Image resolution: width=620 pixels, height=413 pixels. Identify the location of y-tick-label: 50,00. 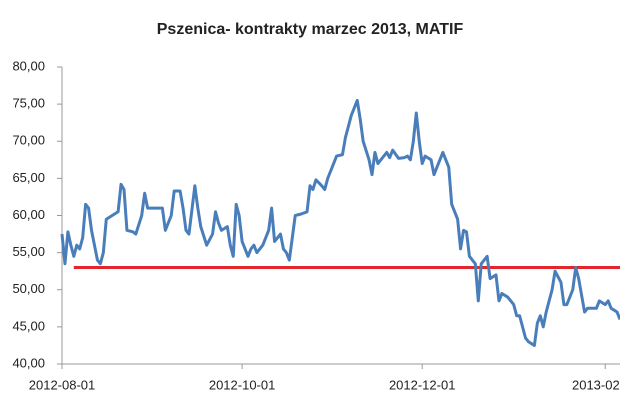
(28, 288).